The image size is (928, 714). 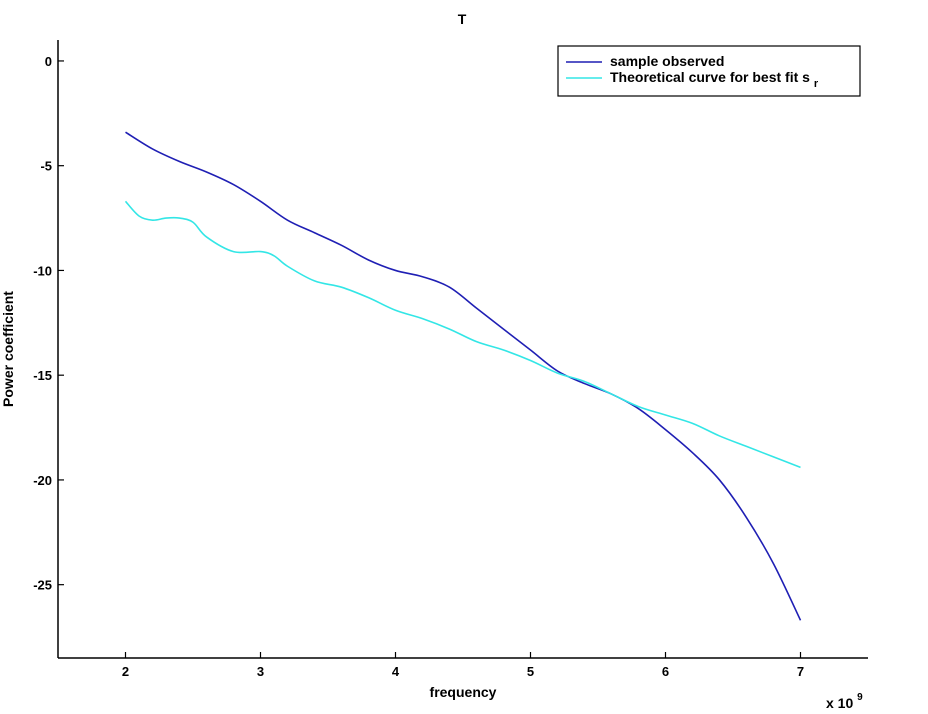 What do you see at coordinates (42, 270) in the screenshot?
I see `y-tick-label: -10` at bounding box center [42, 270].